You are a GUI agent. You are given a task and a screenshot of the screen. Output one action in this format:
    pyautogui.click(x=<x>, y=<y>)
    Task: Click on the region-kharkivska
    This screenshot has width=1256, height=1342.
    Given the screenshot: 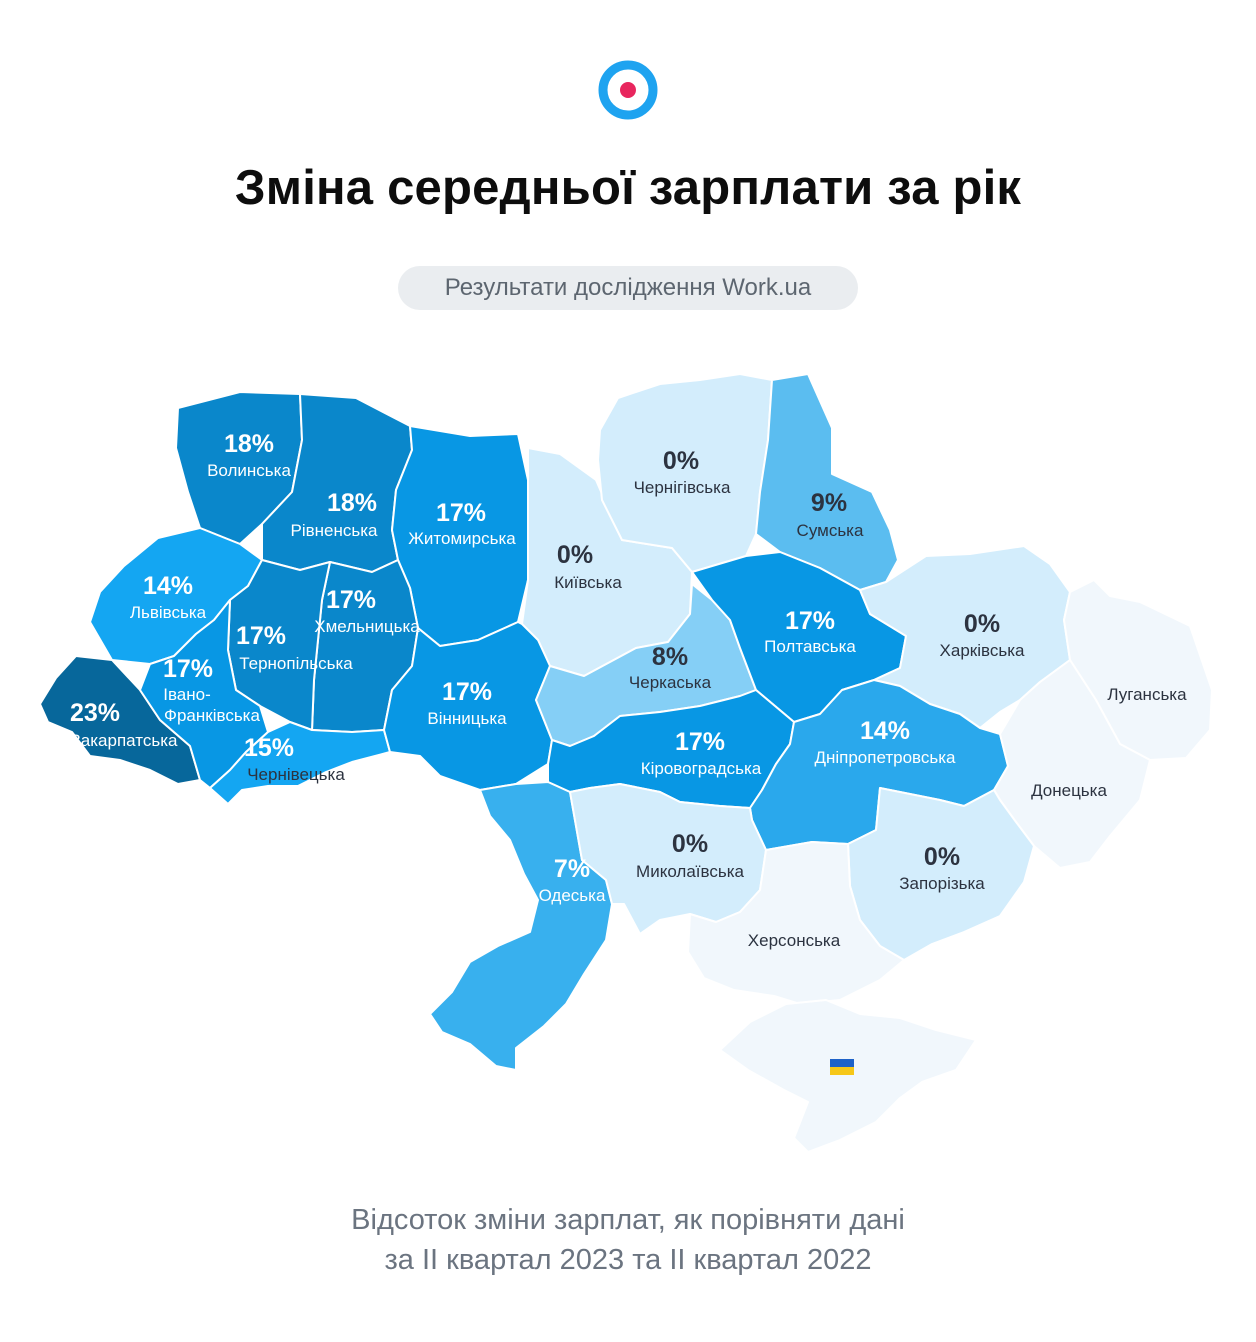 What is the action you would take?
    pyautogui.click(x=965, y=637)
    